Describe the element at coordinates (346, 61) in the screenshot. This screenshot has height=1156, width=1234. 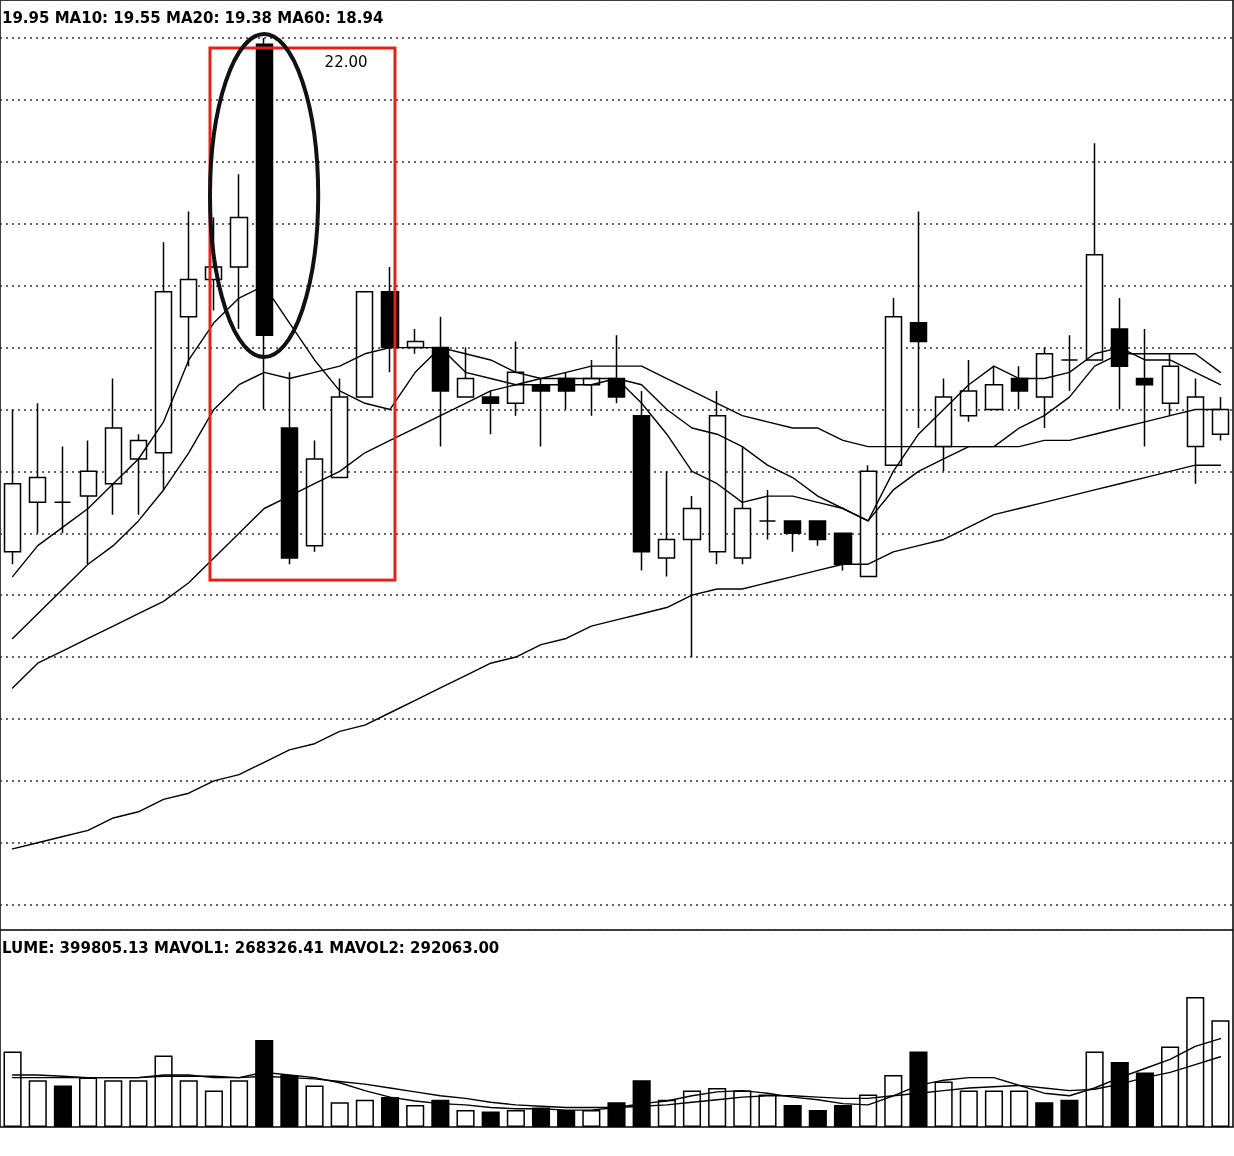
I see `annotation: 22.00` at that location.